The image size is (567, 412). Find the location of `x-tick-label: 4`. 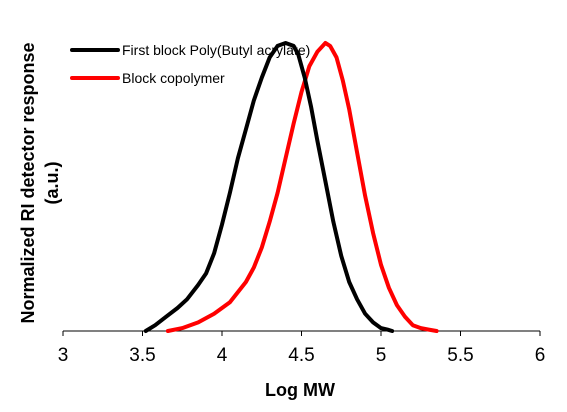

x-tick-label: 4 is located at coordinates (222, 355).